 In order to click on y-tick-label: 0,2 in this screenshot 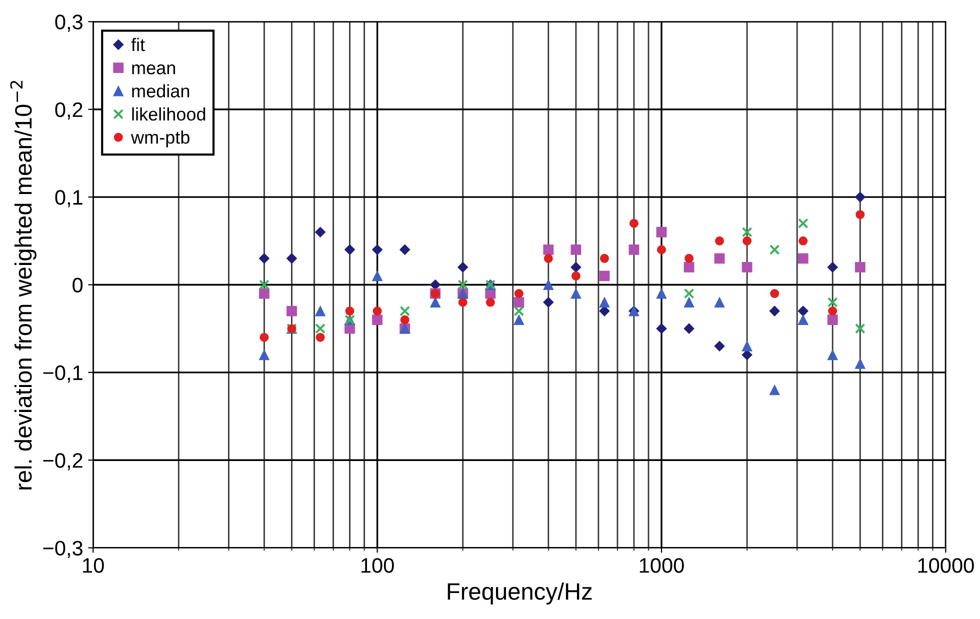, I will do `click(68, 111)`.